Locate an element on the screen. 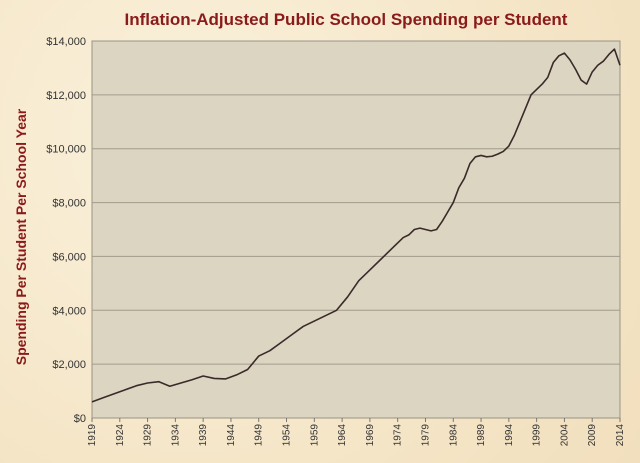 The width and height of the screenshot is (640, 463). x-tick-label: 1964 is located at coordinates (342, 435).